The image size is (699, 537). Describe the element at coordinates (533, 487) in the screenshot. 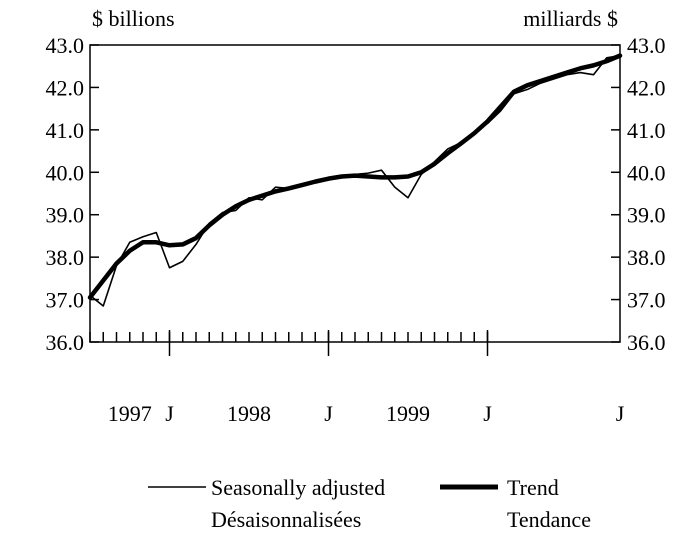

I see `legend-trend-label: Trend` at that location.